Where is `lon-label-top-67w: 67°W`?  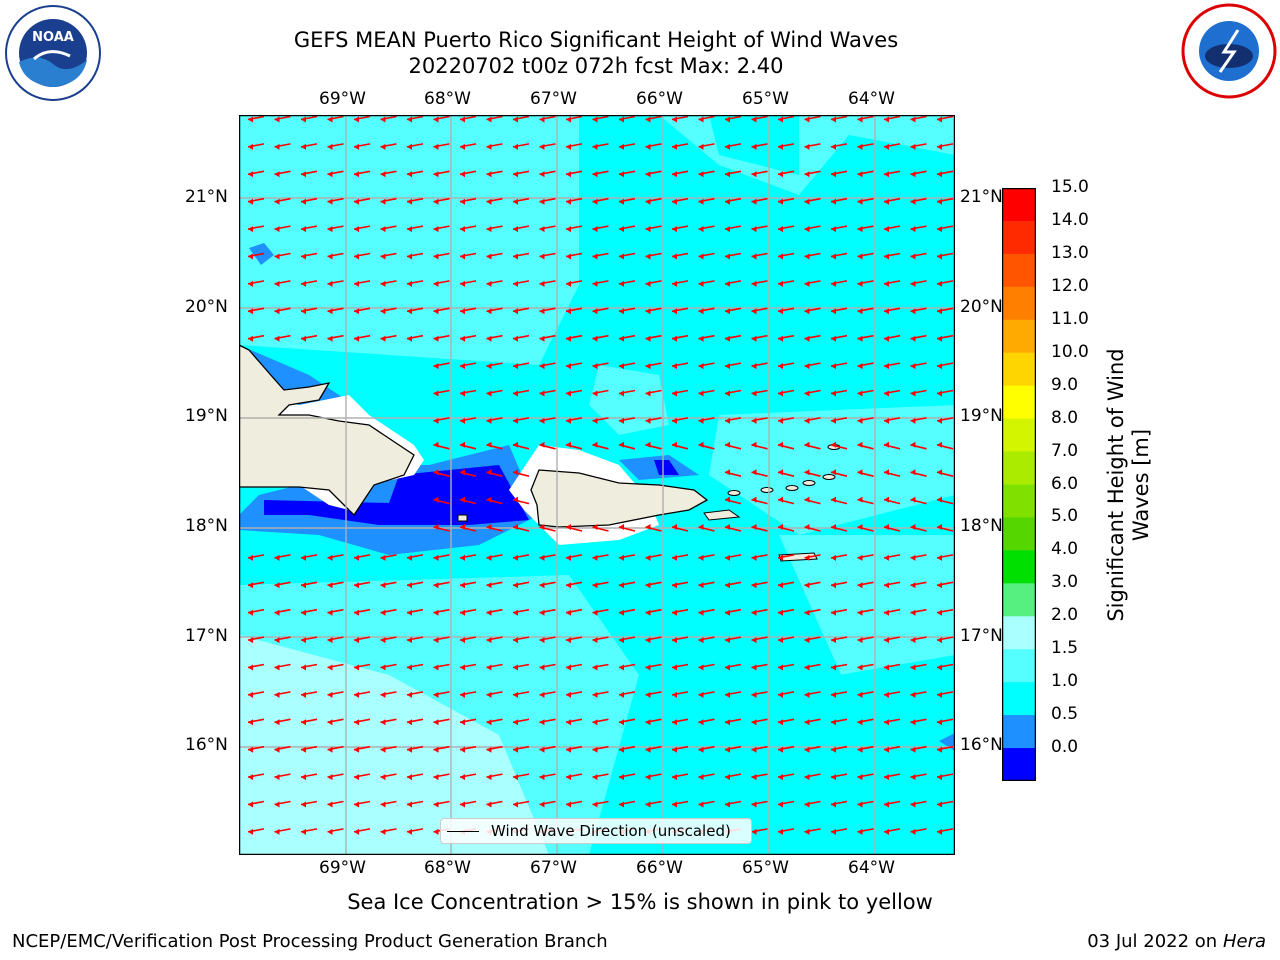 lon-label-top-67w: 67°W is located at coordinates (553, 99).